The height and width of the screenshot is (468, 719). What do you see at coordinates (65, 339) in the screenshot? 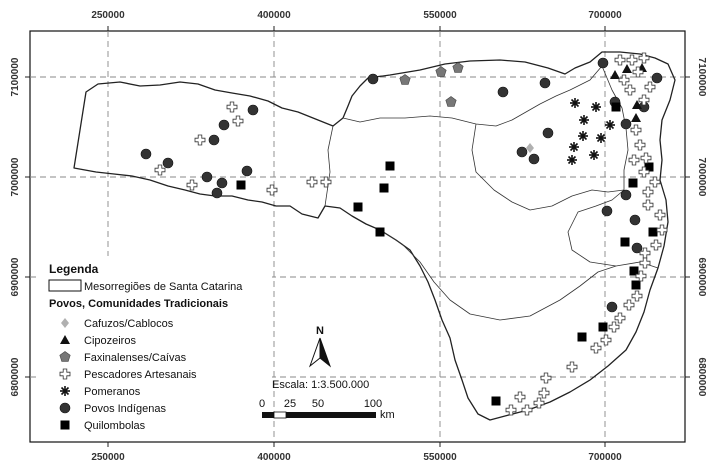
I see `legend-swatch-triangle` at bounding box center [65, 339].